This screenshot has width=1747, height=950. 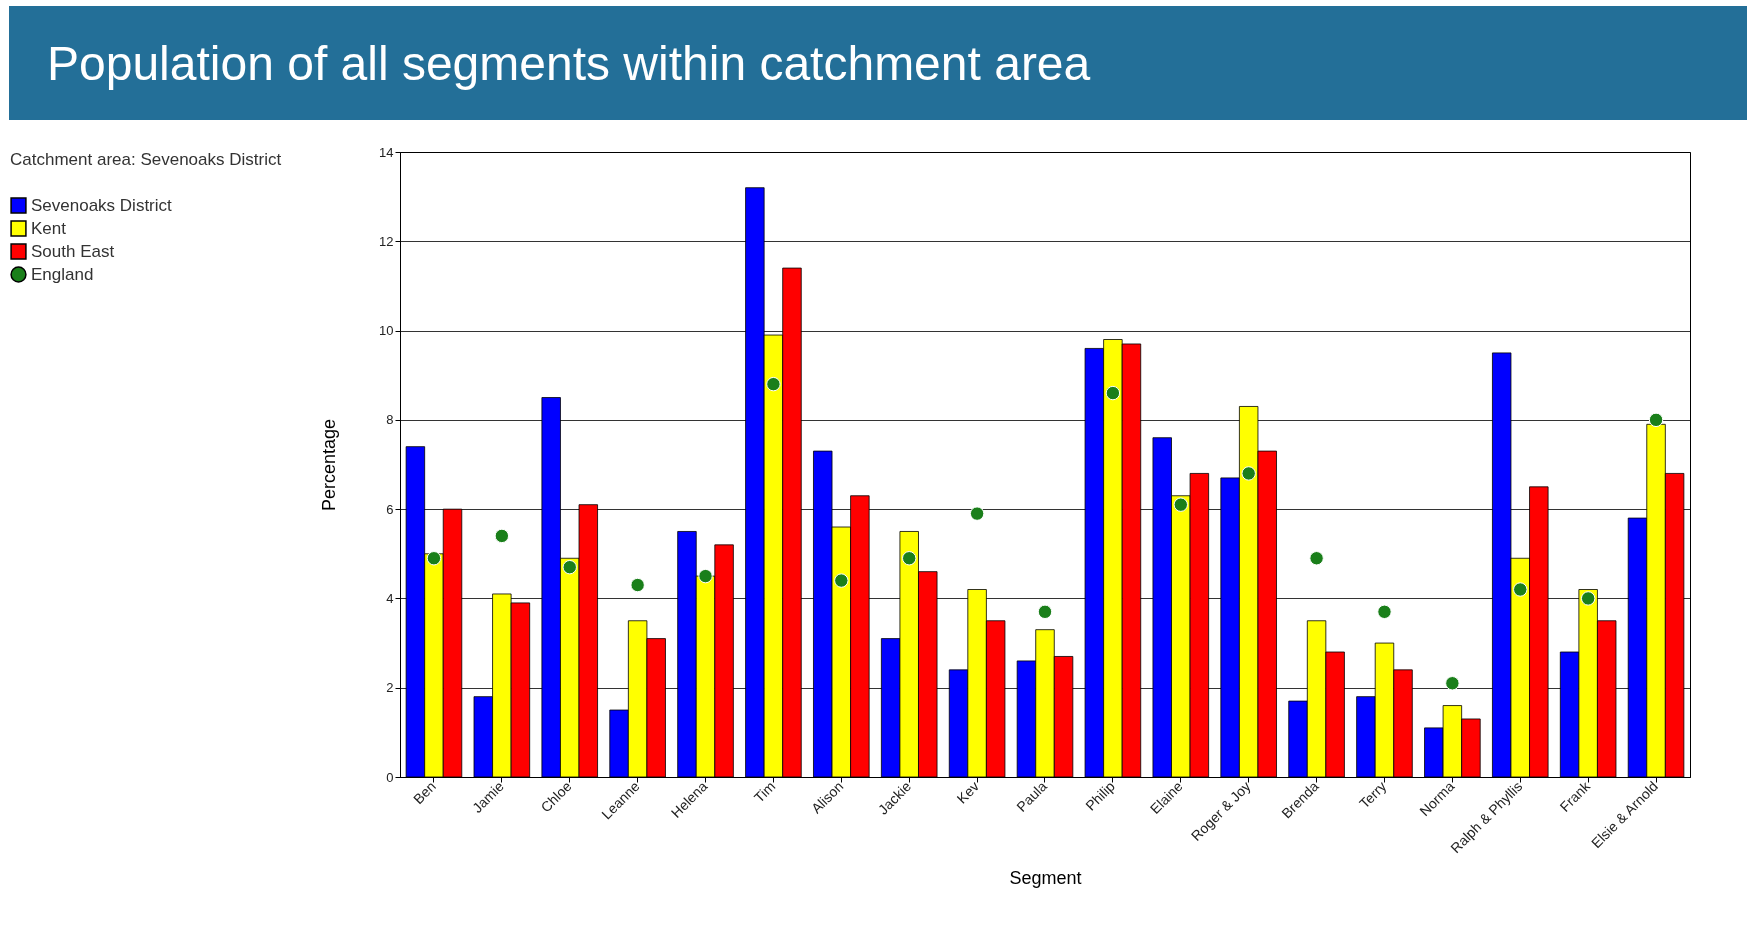 What do you see at coordinates (424, 793) in the screenshot?
I see `x-tick-label: Ben` at bounding box center [424, 793].